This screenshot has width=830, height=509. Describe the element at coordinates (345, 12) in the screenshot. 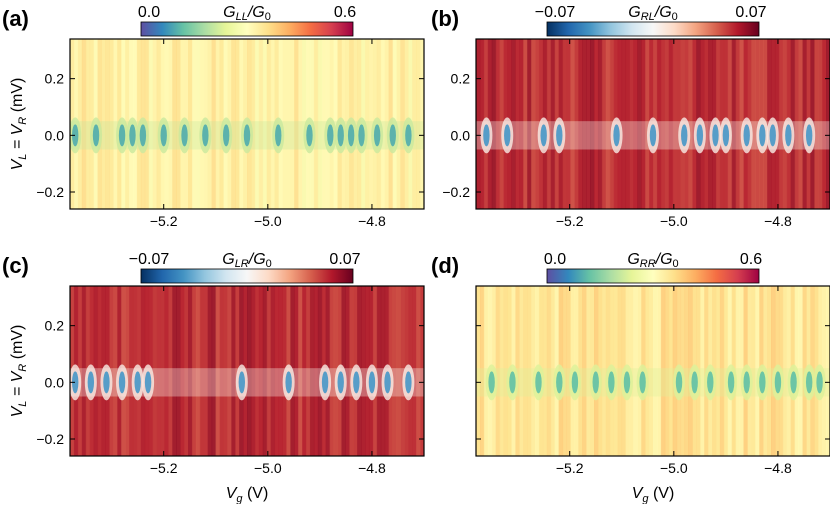

I see `colorbar-max-label: 0.6` at that location.